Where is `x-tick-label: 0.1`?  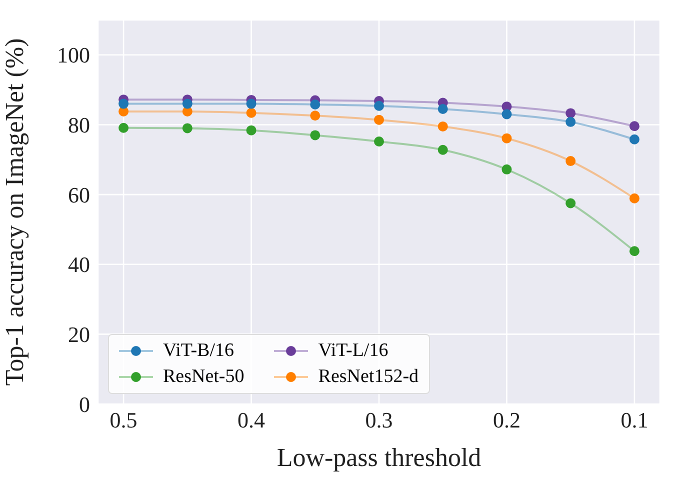
x-tick-label: 0.1 is located at coordinates (634, 420).